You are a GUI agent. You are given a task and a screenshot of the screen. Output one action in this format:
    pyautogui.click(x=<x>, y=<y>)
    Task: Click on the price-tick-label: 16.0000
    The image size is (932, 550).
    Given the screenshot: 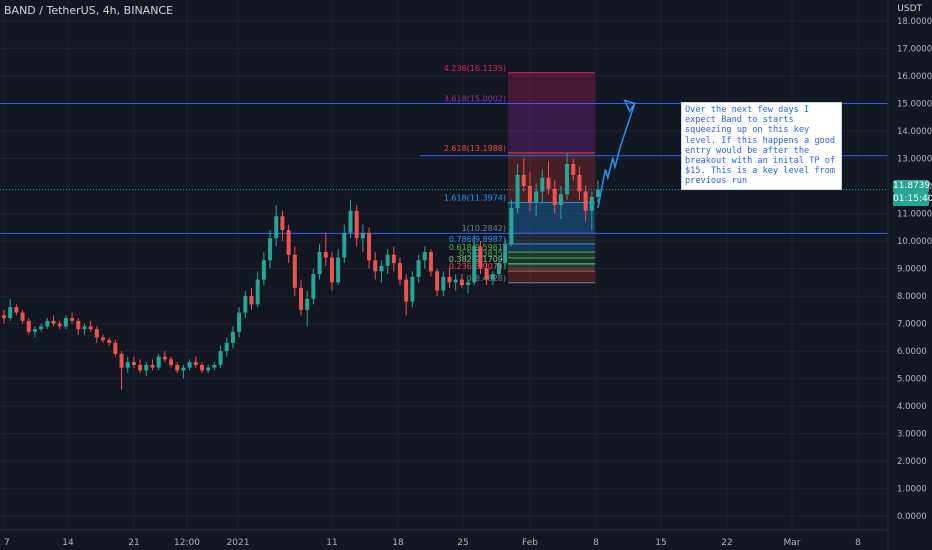 What is the action you would take?
    pyautogui.click(x=914, y=77)
    